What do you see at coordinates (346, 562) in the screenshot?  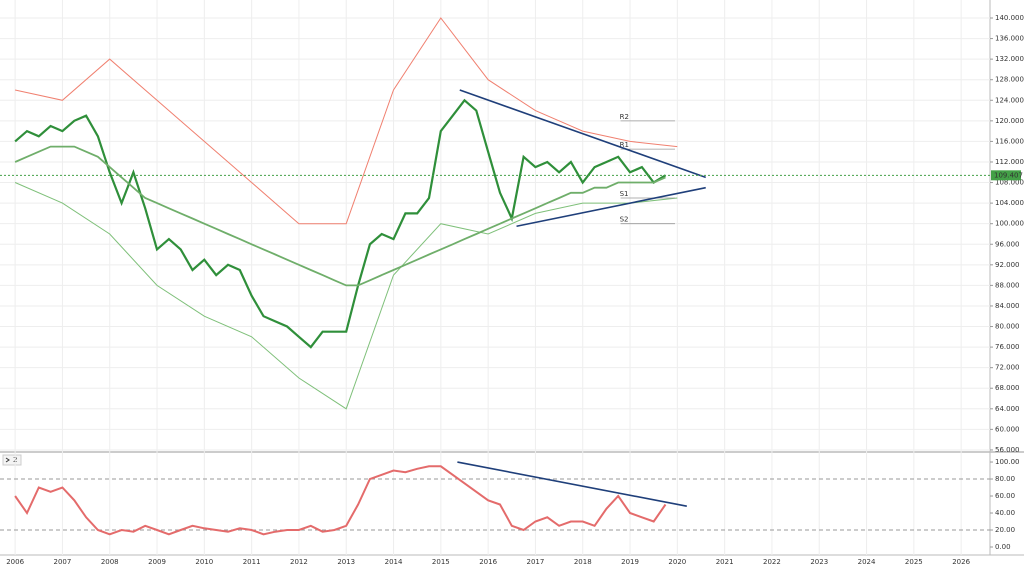 I see `x-tick-label: 2013` at bounding box center [346, 562].